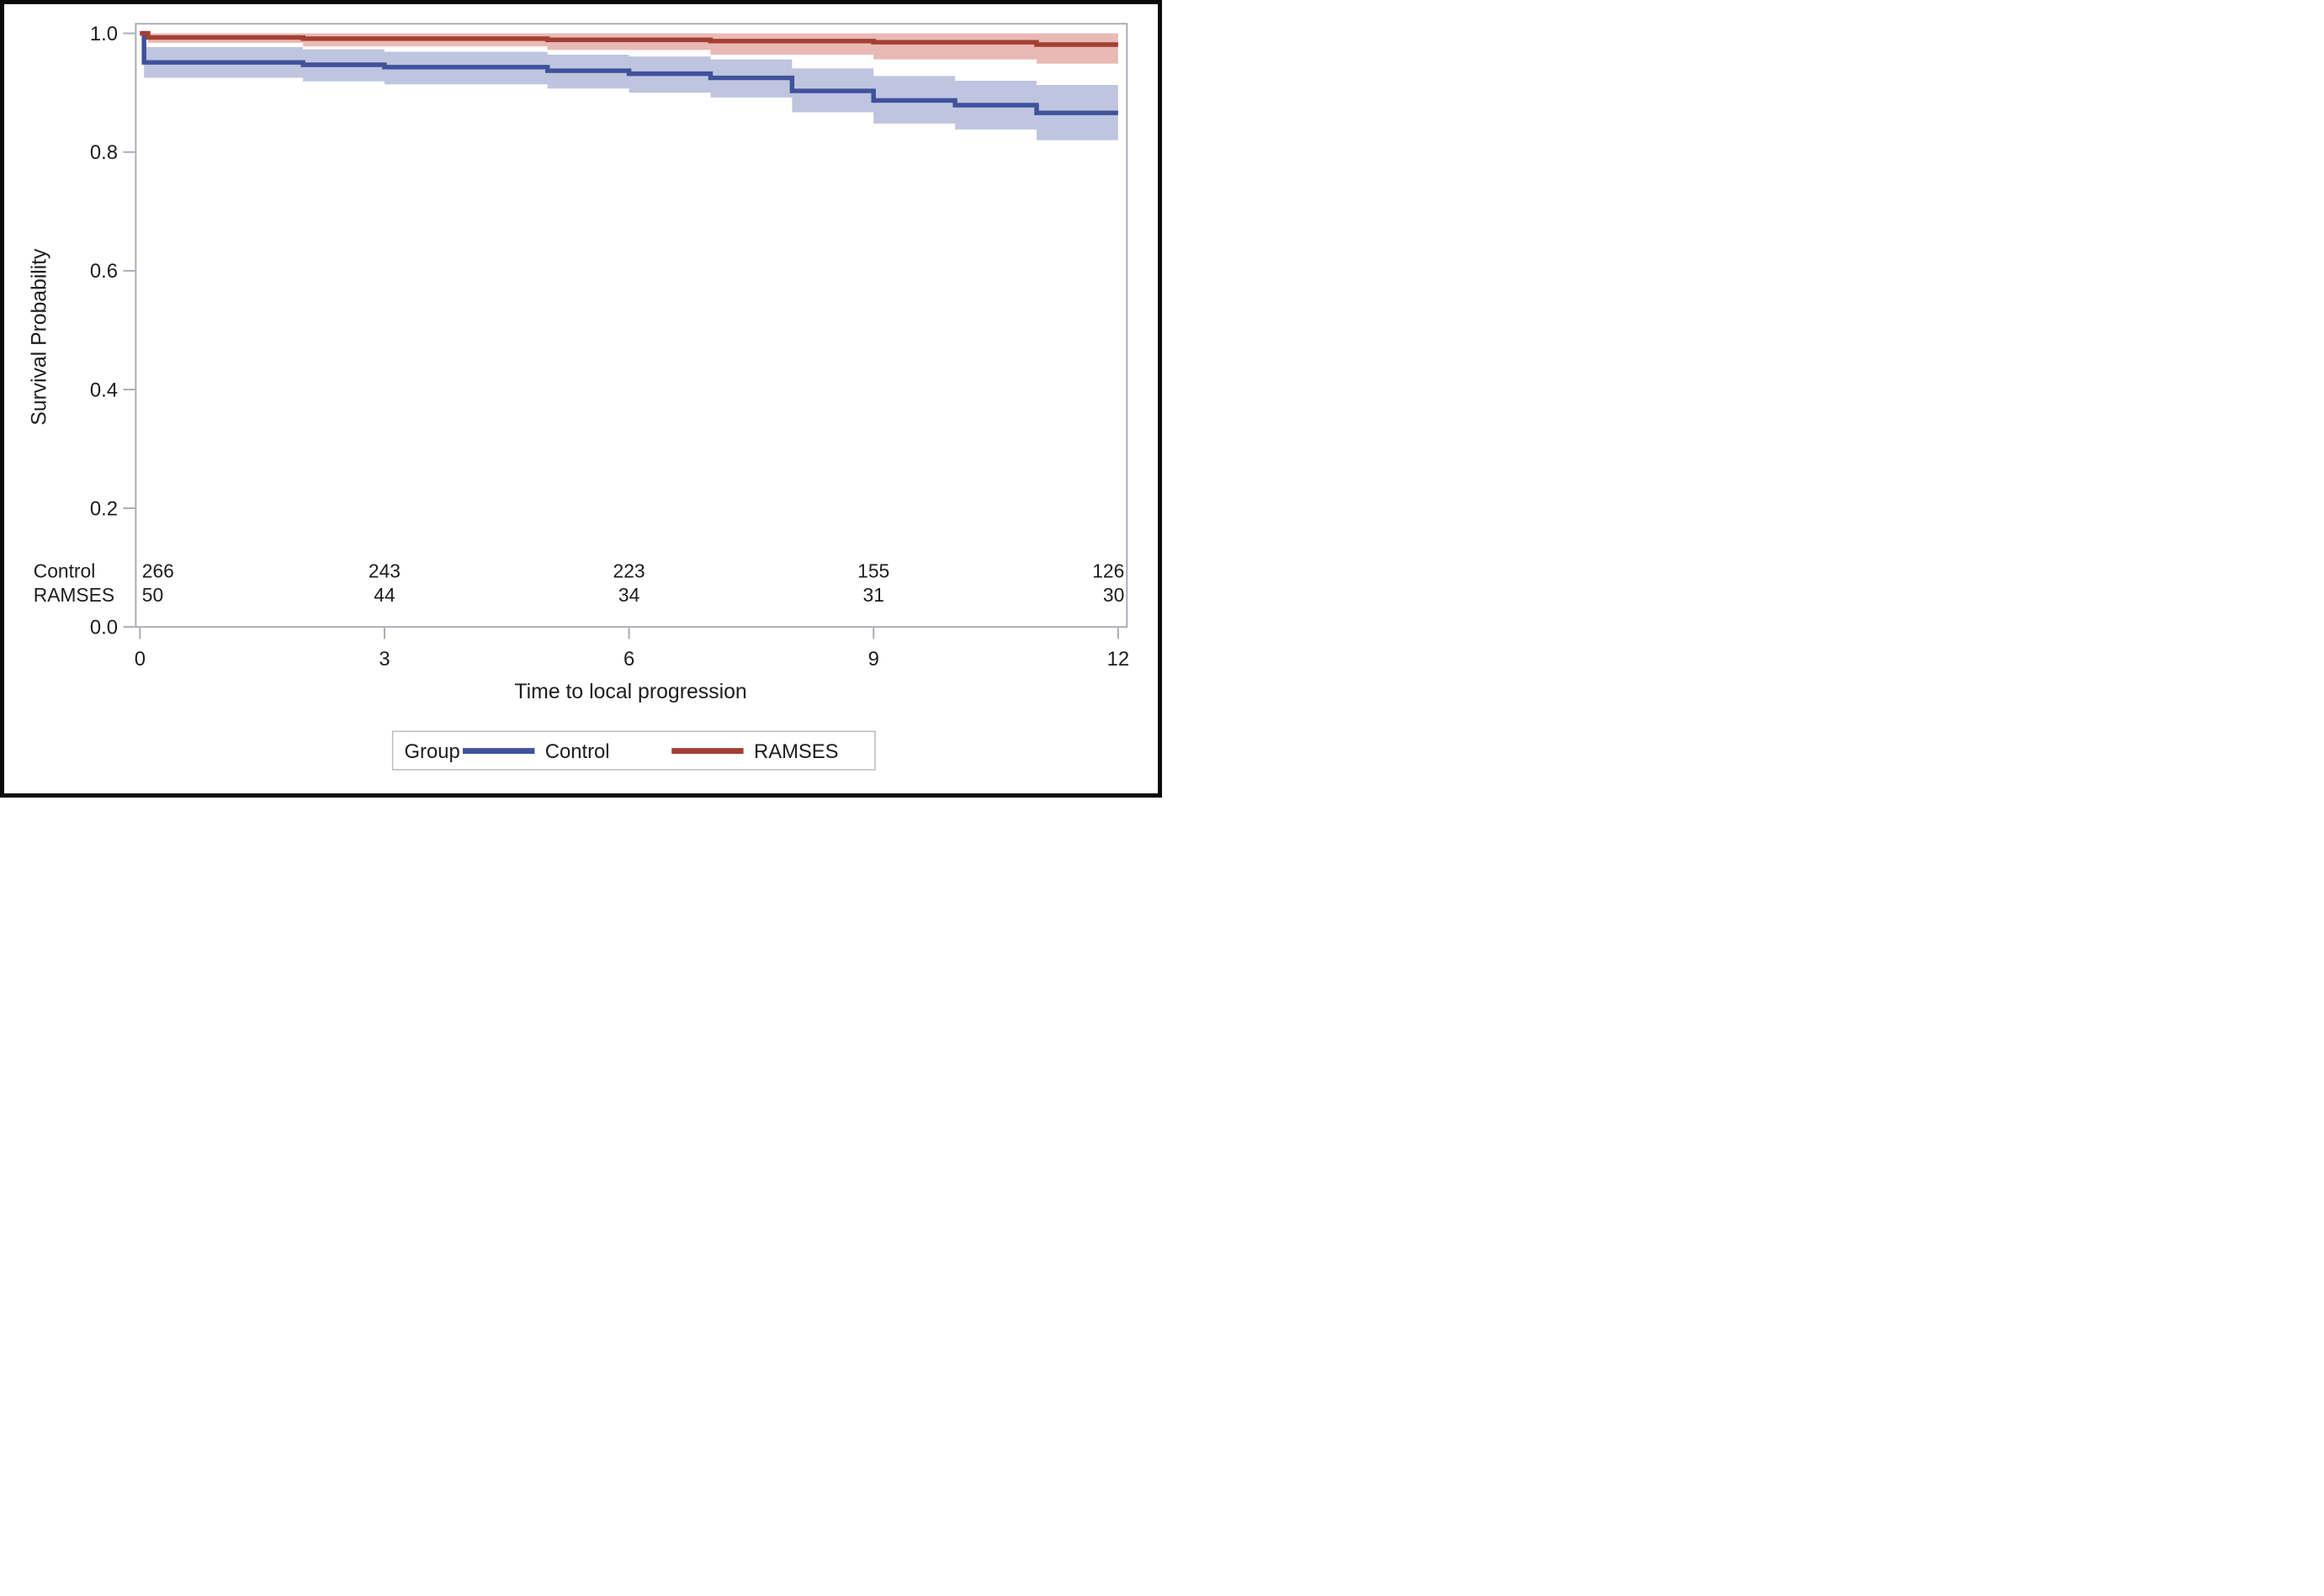 This screenshot has height=1596, width=2324. I want to click on control-ci-band, so click(631, 93).